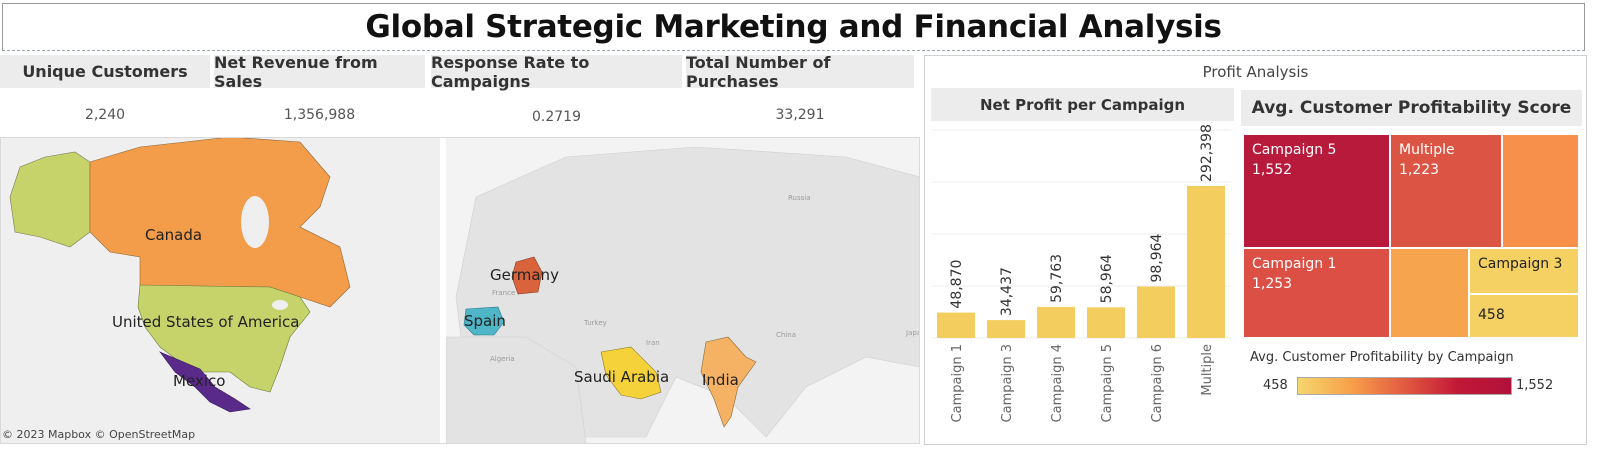  What do you see at coordinates (205, 322) in the screenshot?
I see `map-label-usa: United States of America` at bounding box center [205, 322].